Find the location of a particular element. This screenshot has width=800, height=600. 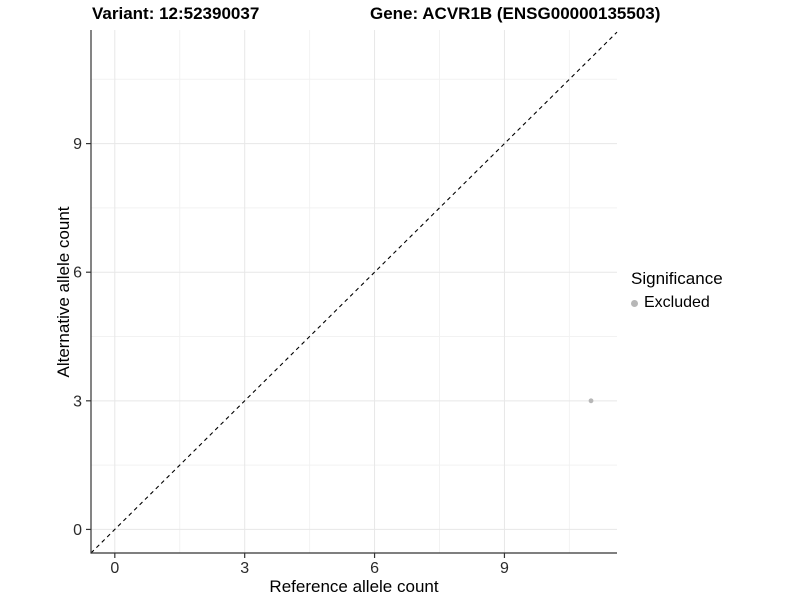

legend: Significance Excluded is located at coordinates (677, 290).